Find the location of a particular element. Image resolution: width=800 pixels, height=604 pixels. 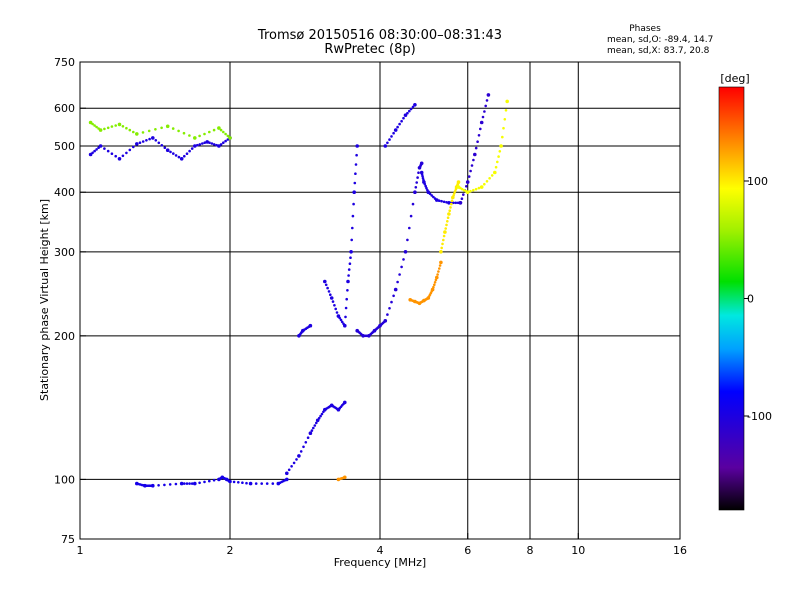

x-tick-label: 2 is located at coordinates (230, 550).